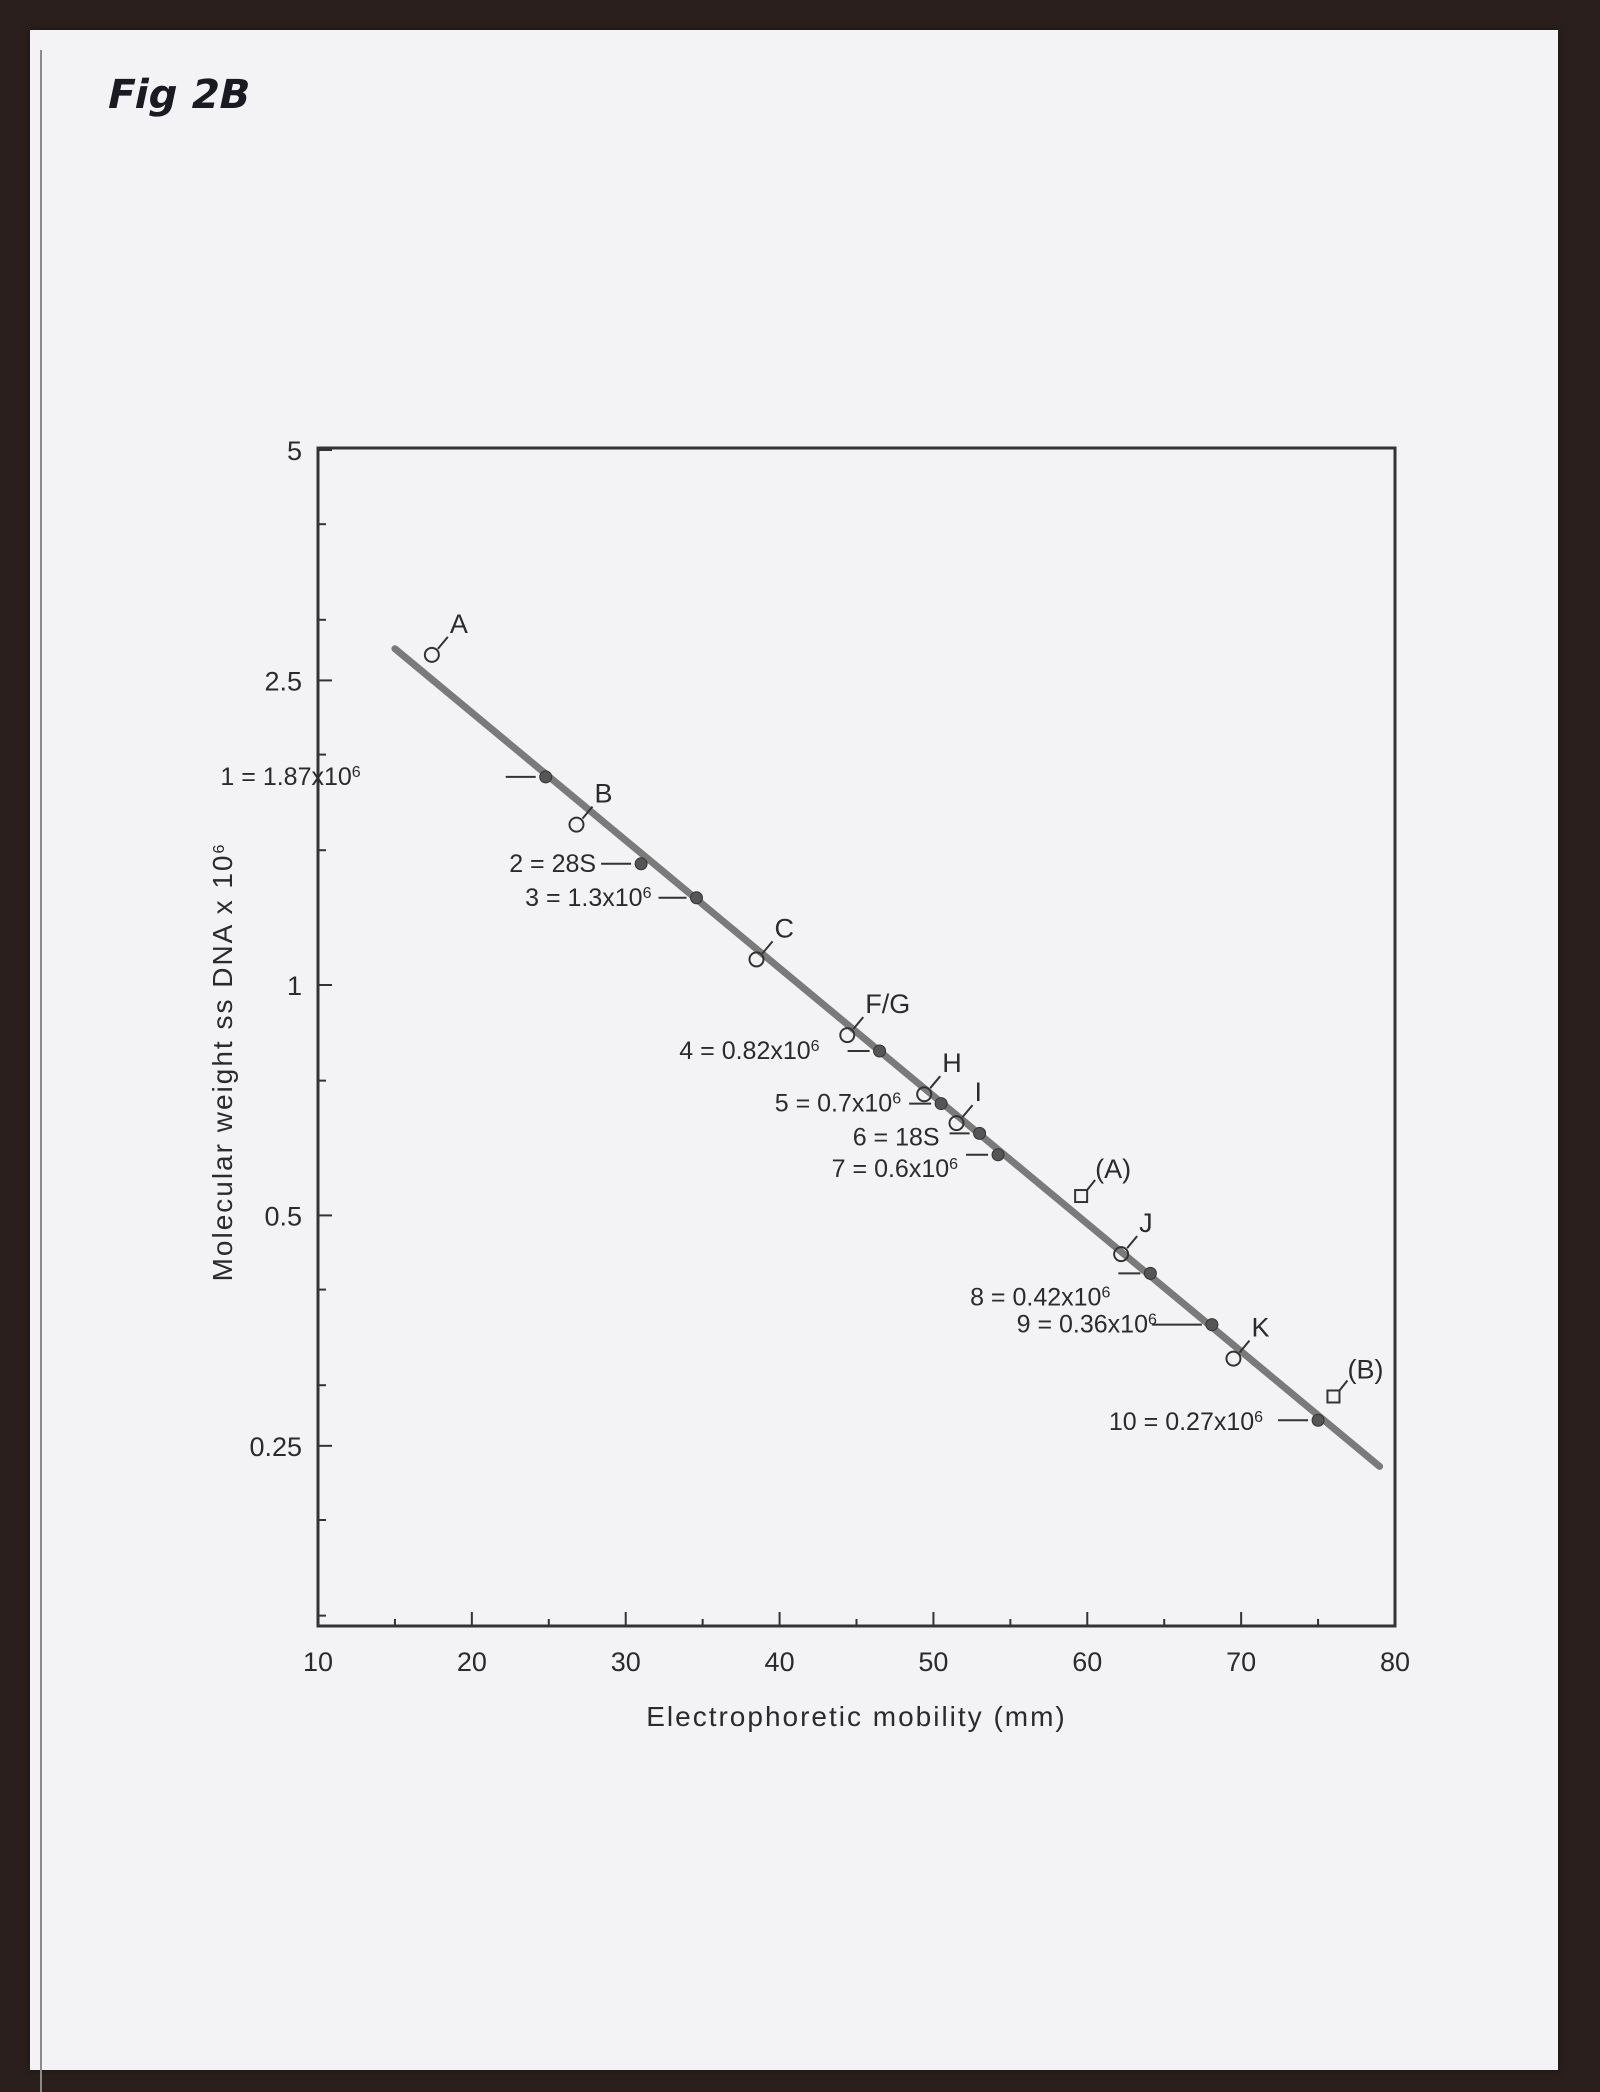 This screenshot has width=1600, height=2092. Describe the element at coordinates (222, 1062) in the screenshot. I see `y-axis-title: Molecular weight ss DNA x 106` at that location.